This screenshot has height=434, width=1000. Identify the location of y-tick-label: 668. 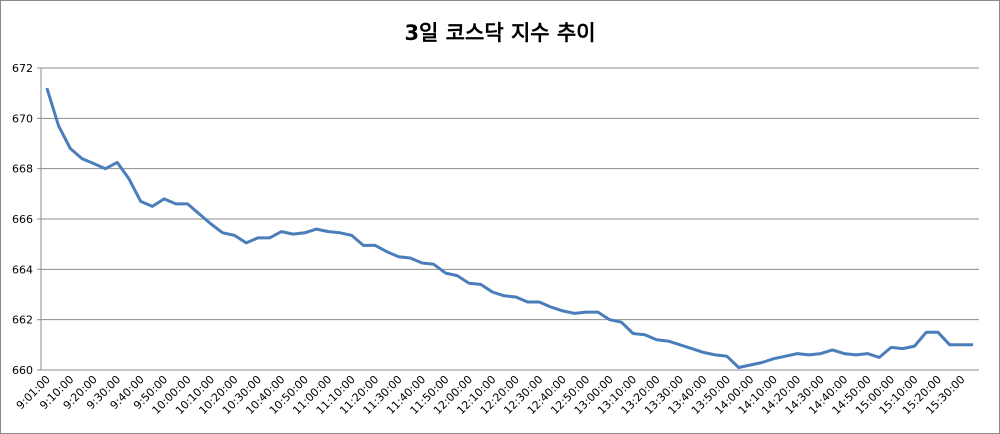
(22, 169).